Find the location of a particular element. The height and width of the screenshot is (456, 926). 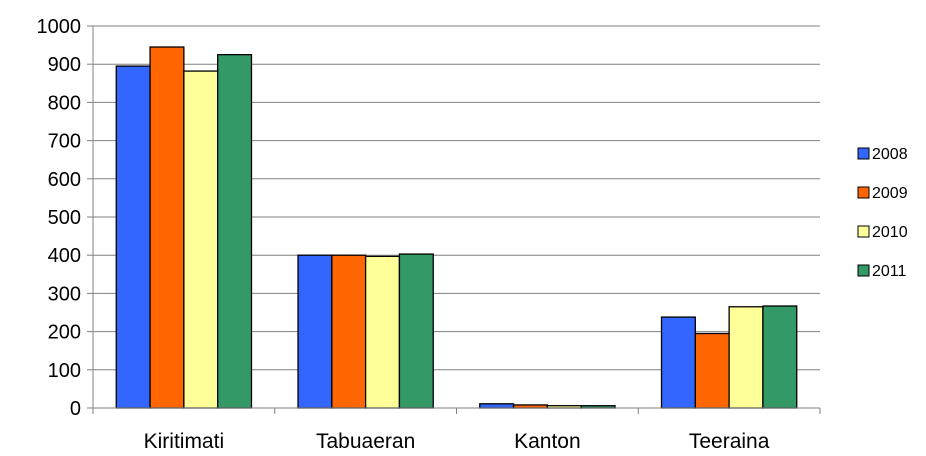

y-tick-label: 100 is located at coordinates (64, 371).